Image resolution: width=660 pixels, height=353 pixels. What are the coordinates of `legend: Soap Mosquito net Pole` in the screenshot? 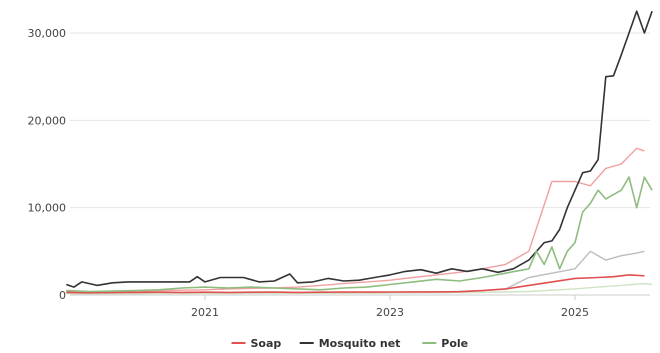 It's located at (349, 343).